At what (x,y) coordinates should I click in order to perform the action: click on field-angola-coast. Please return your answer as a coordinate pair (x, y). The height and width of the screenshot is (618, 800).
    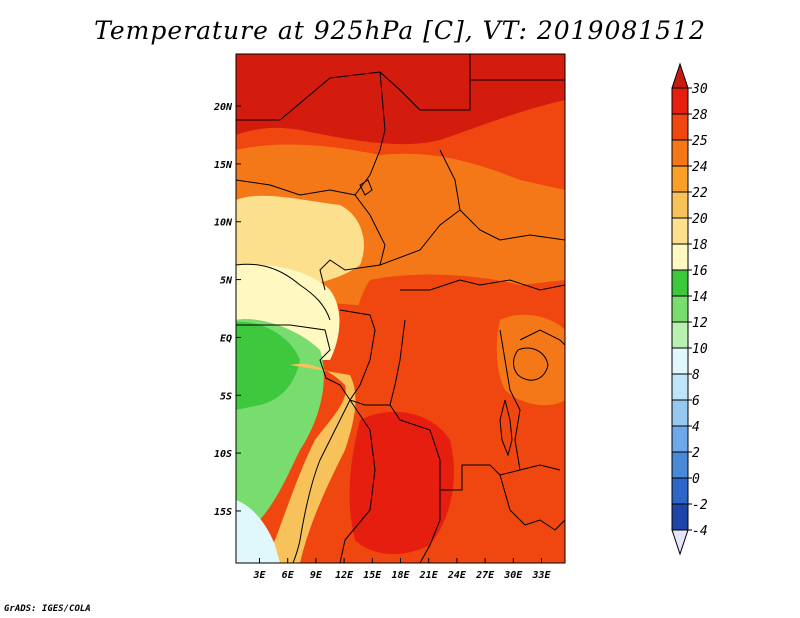
    Looking at the image, I should click on (308, 463).